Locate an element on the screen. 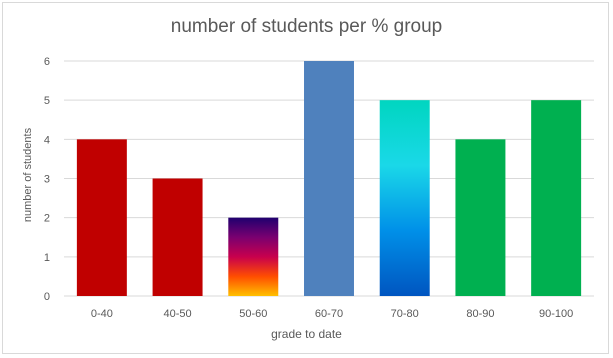 The height and width of the screenshot is (358, 613). x-tick-label: 70-80 is located at coordinates (405, 314).